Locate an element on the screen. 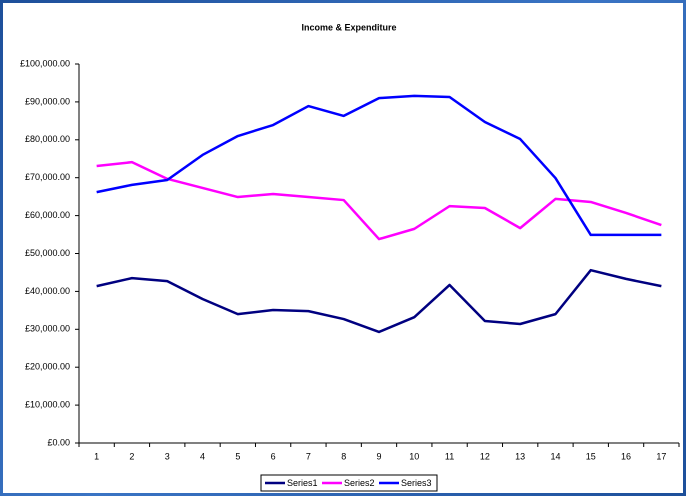 This screenshot has height=496, width=686. y-tick-label: £20,000.00 is located at coordinates (47, 367).